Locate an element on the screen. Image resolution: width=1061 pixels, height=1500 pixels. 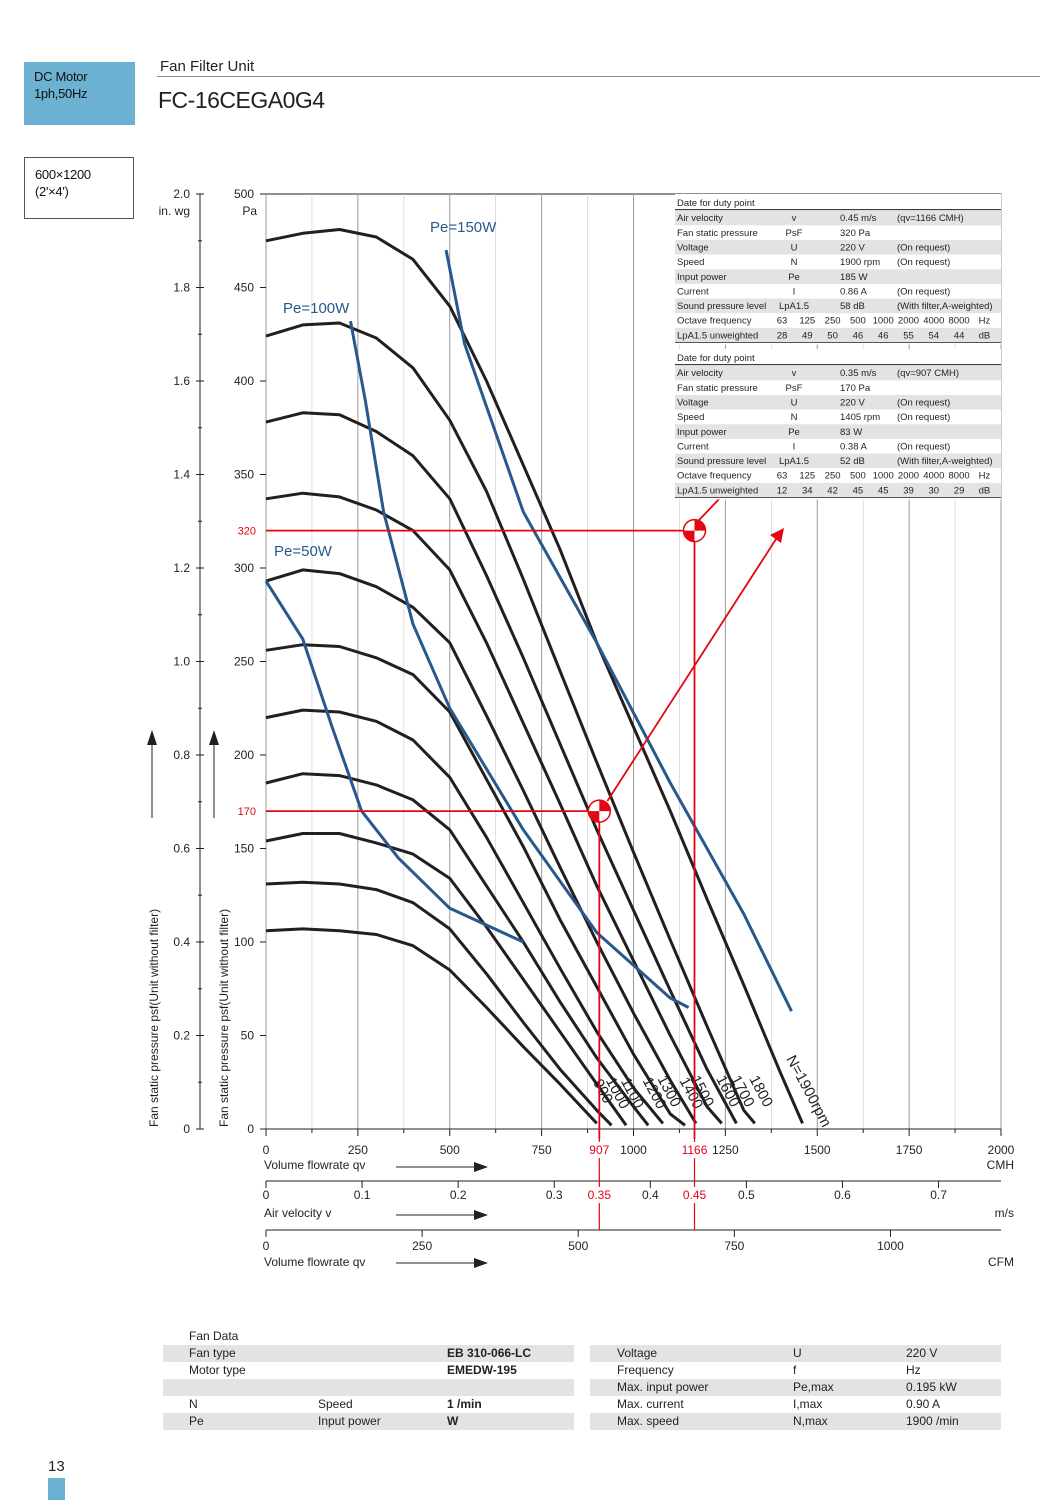
cfm-tick-label: 250 is located at coordinates (422, 1246).